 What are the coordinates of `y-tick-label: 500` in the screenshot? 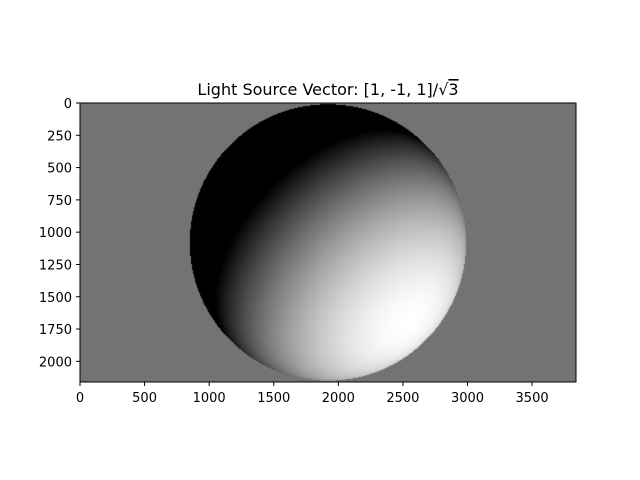 It's located at (59, 169).